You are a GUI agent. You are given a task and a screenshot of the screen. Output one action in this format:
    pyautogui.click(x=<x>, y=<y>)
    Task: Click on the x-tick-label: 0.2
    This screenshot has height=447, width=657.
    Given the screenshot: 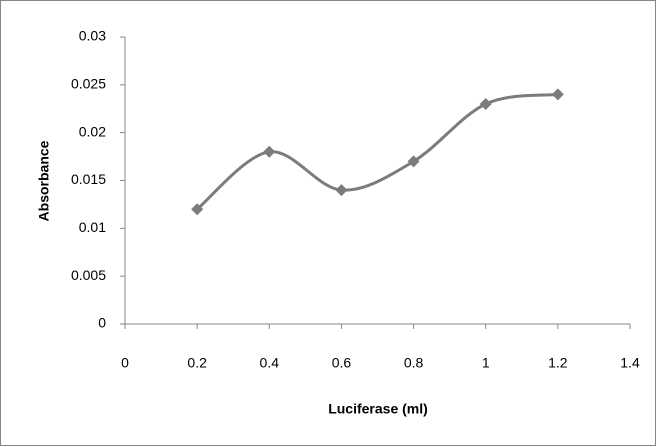 What is the action you would take?
    pyautogui.click(x=197, y=363)
    